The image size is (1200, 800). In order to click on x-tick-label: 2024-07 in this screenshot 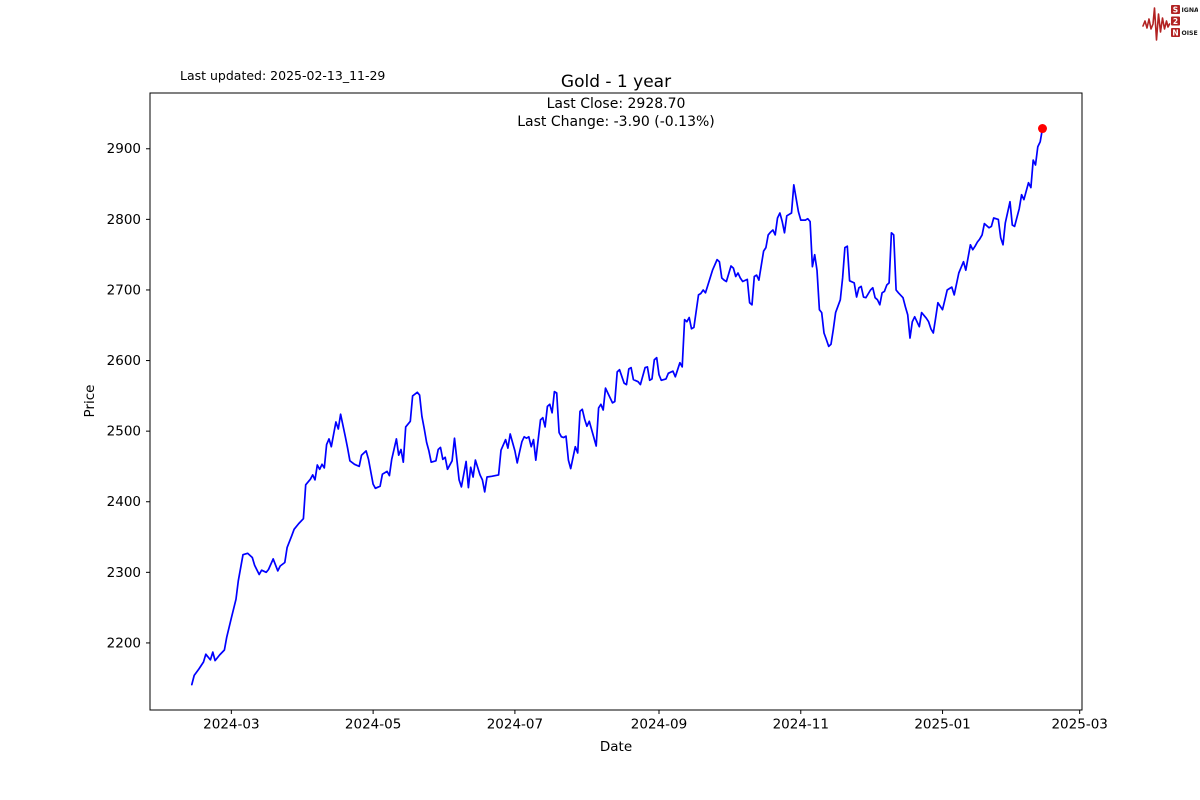, I will do `click(515, 725)`.